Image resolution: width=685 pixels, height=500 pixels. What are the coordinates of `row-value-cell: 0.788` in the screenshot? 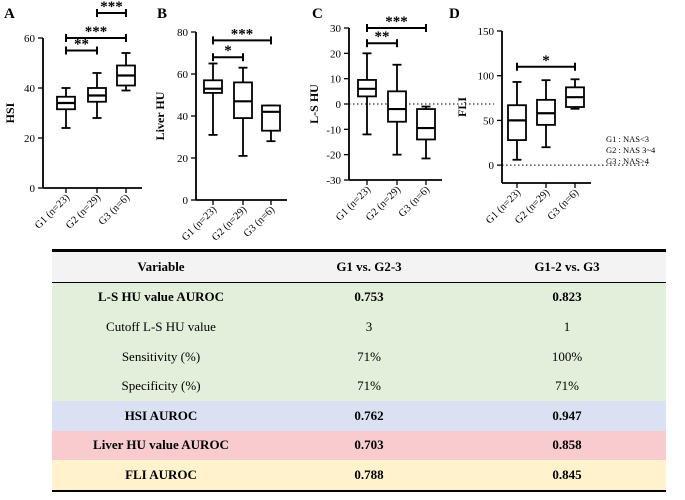 It's located at (369, 474).